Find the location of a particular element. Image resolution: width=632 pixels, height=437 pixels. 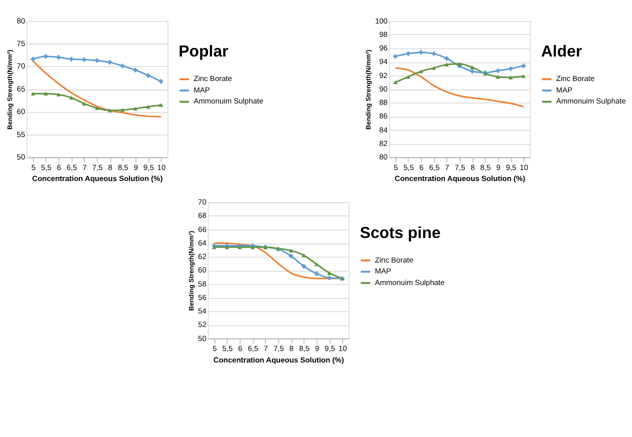

y-tick-label: 90 is located at coordinates (383, 89).